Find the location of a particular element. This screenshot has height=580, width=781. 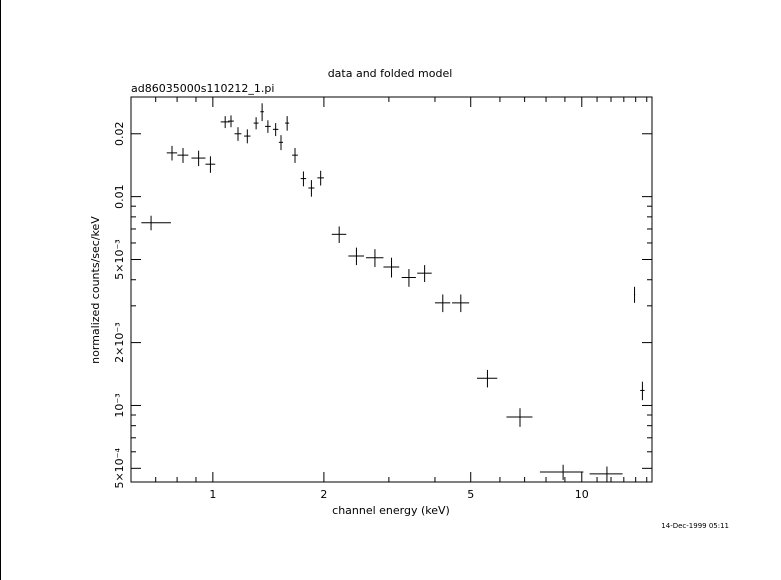

y-tick-label: 0.02 is located at coordinates (119, 134).